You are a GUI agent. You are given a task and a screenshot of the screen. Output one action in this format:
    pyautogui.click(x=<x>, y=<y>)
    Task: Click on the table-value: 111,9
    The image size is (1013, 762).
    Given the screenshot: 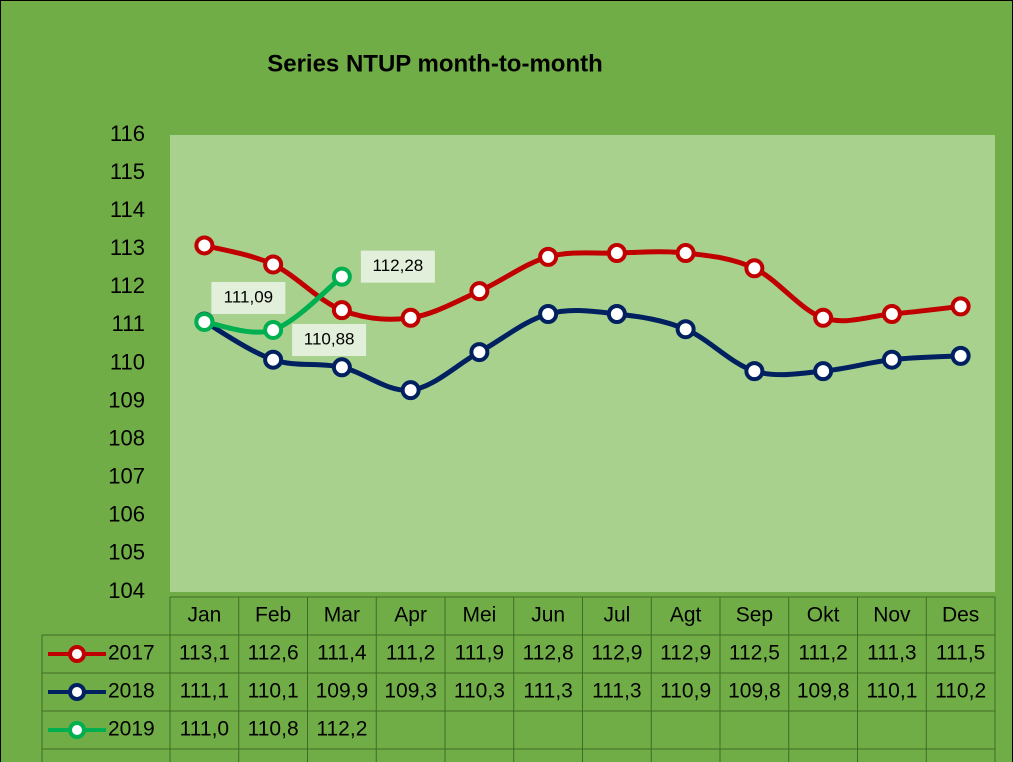 What is the action you would take?
    pyautogui.click(x=479, y=653)
    